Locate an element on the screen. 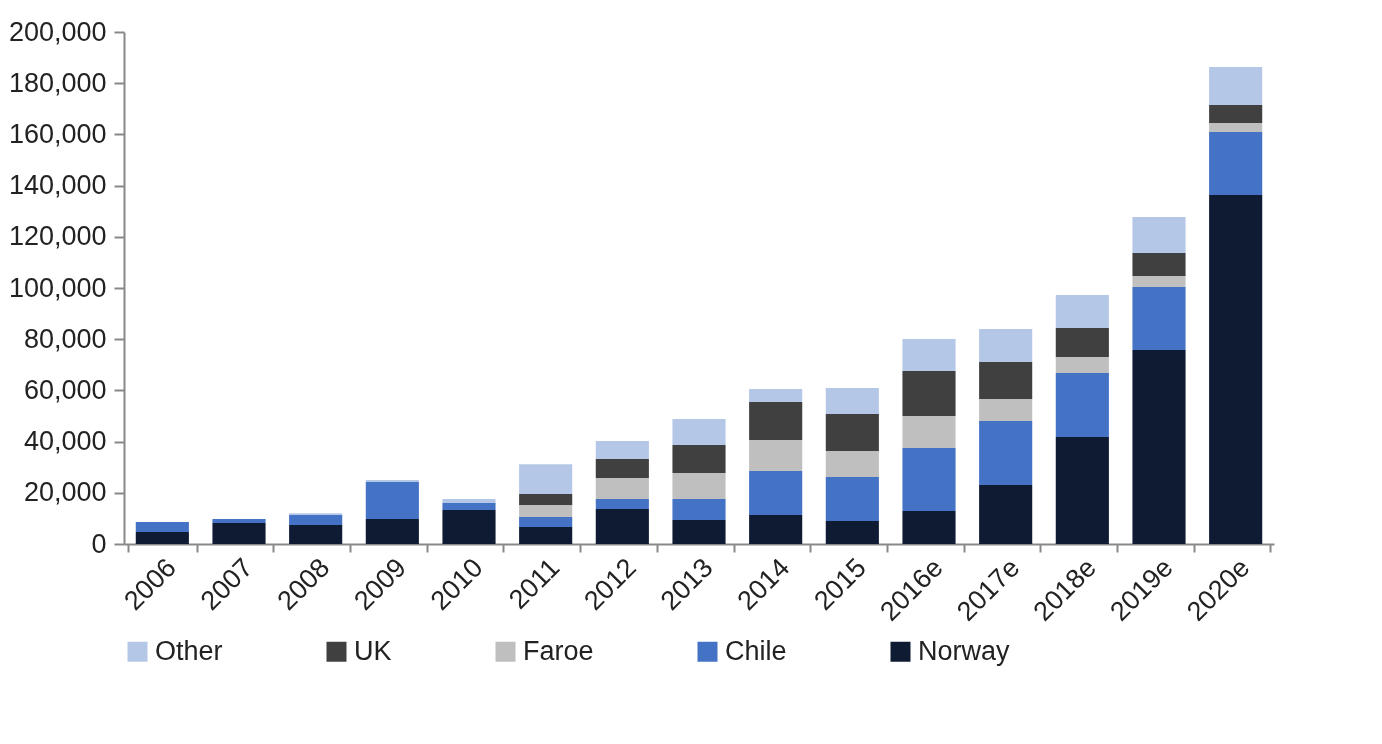 The width and height of the screenshot is (1382, 744). y-tick-label: 180,000 is located at coordinates (57, 82).